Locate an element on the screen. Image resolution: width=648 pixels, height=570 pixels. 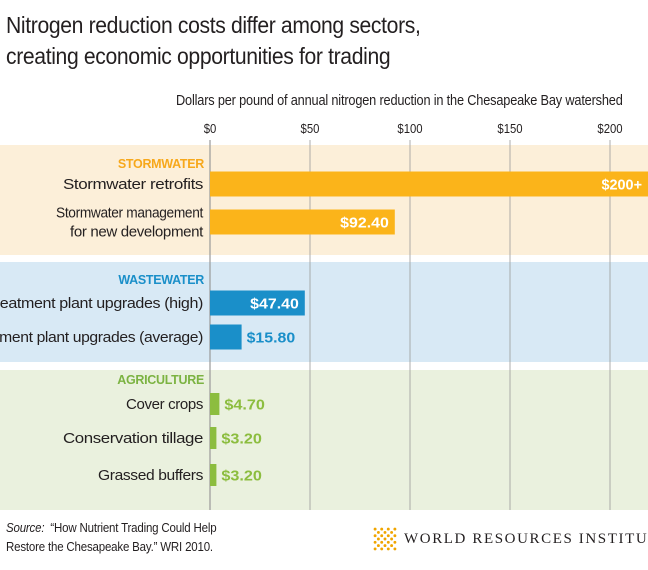
category-label: Grassed buffers is located at coordinates (150, 476).